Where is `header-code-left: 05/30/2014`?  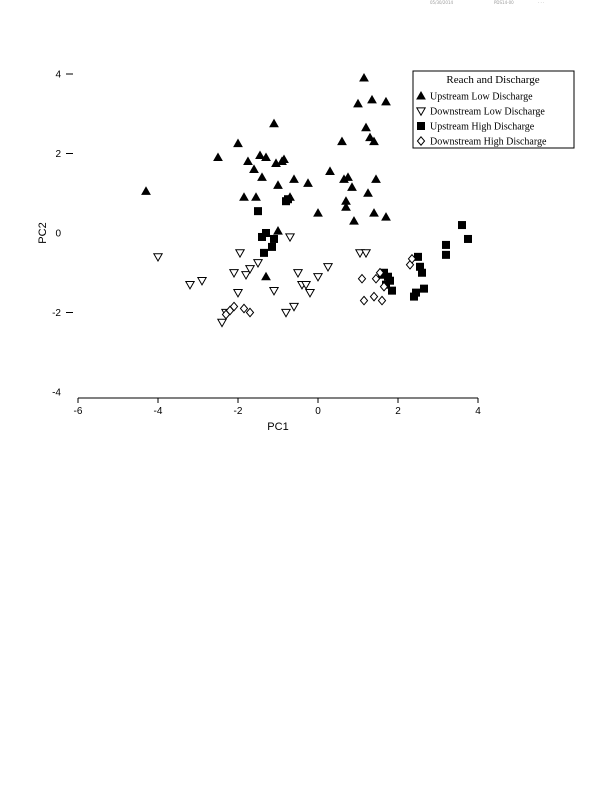 header-code-left: 05/30/2014 is located at coordinates (442, 2).